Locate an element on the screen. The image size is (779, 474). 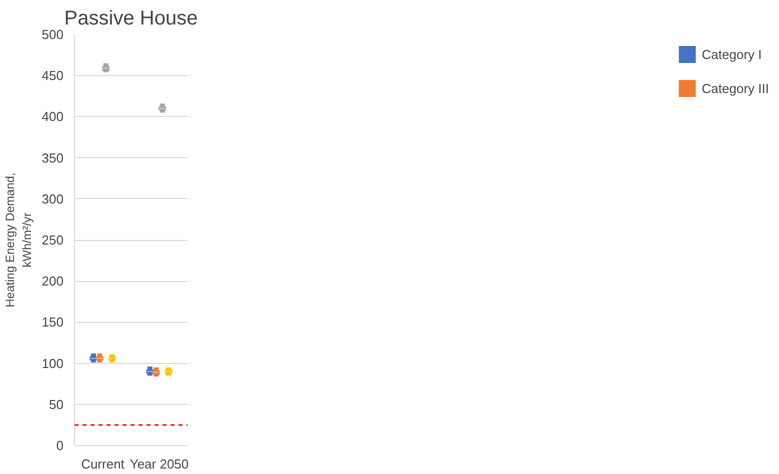
x-tick-label: Year 2050 is located at coordinates (159, 464).